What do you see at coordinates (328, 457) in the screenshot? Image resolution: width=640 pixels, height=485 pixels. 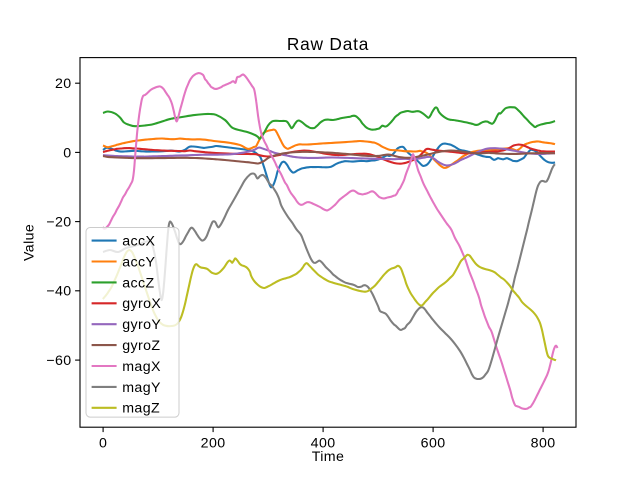 I see `svg-text: Time` at bounding box center [328, 457].